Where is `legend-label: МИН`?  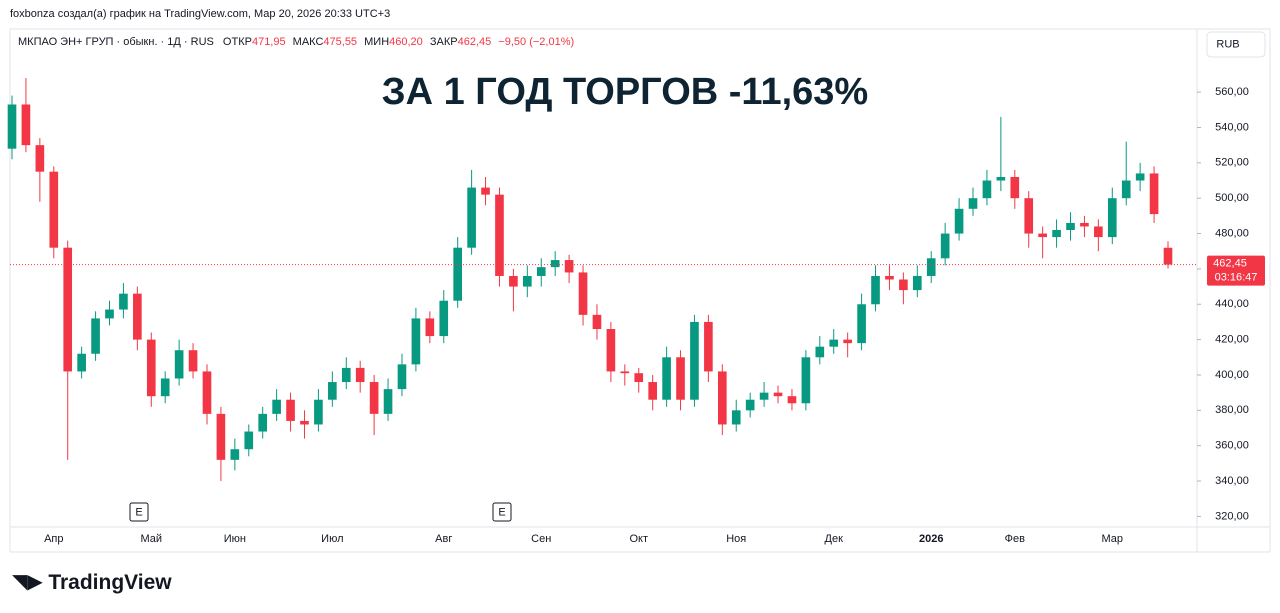
legend-label: МИН is located at coordinates (376, 42).